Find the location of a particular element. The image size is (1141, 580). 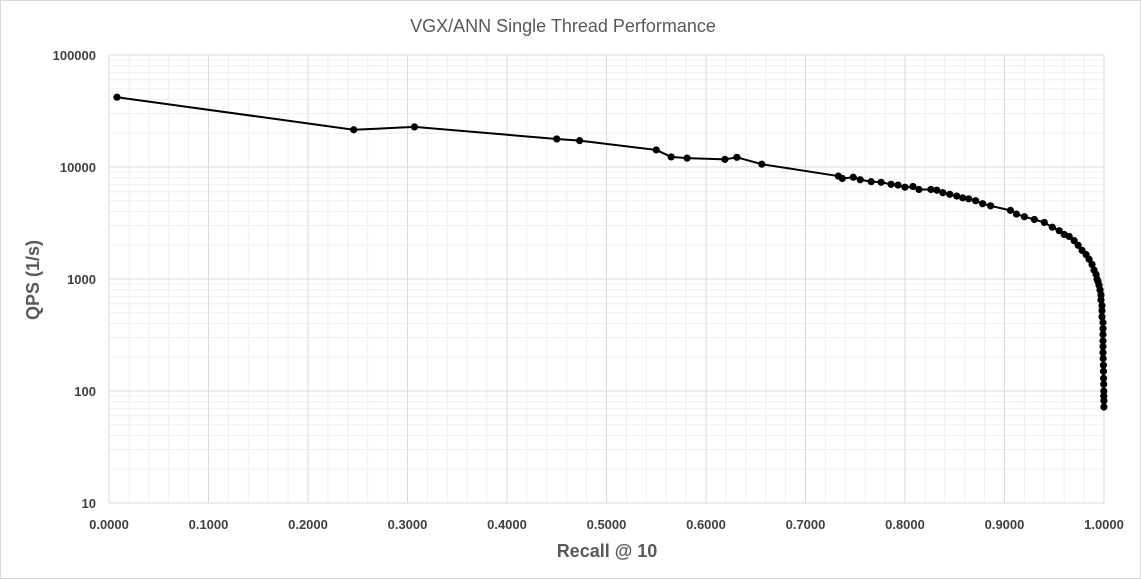

y-tick-labels: 10 100 1000 10000 100000 is located at coordinates (74, 279).